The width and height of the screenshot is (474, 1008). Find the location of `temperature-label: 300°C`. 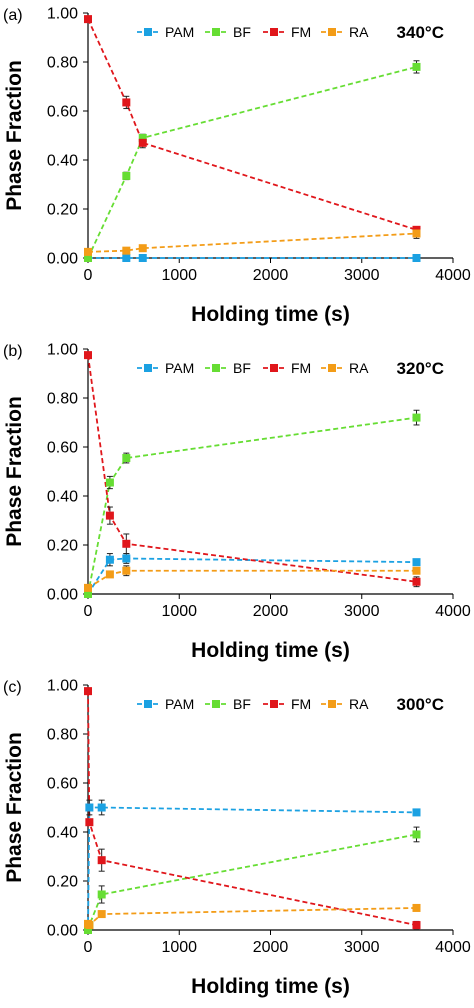

temperature-label: 300°C is located at coordinates (420, 704).